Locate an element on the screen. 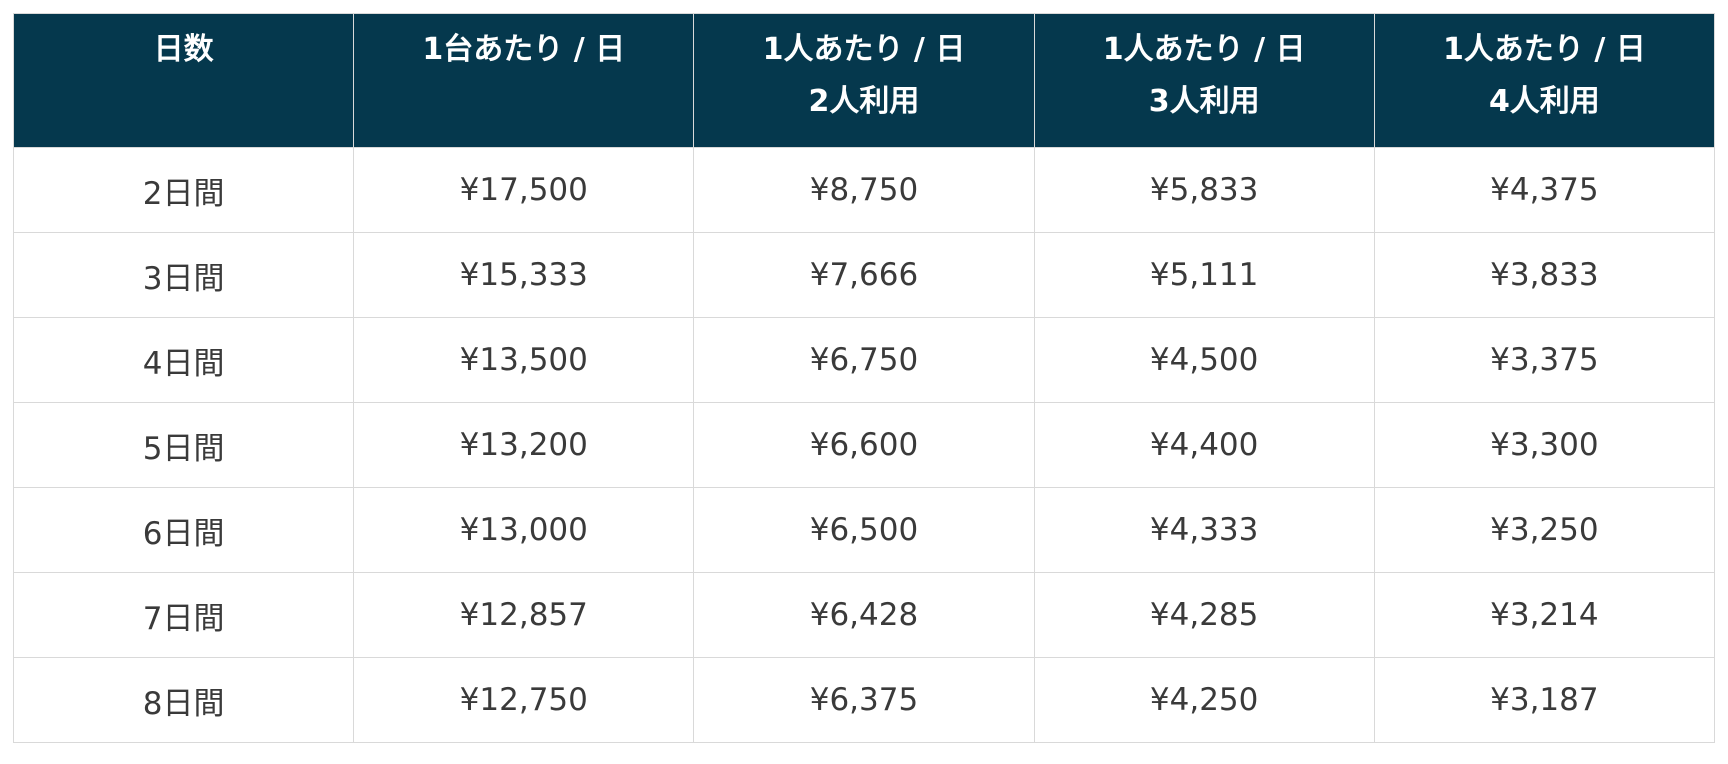 The image size is (1728, 764). cell-per-person-3: ¥5,833 is located at coordinates (1204, 190).